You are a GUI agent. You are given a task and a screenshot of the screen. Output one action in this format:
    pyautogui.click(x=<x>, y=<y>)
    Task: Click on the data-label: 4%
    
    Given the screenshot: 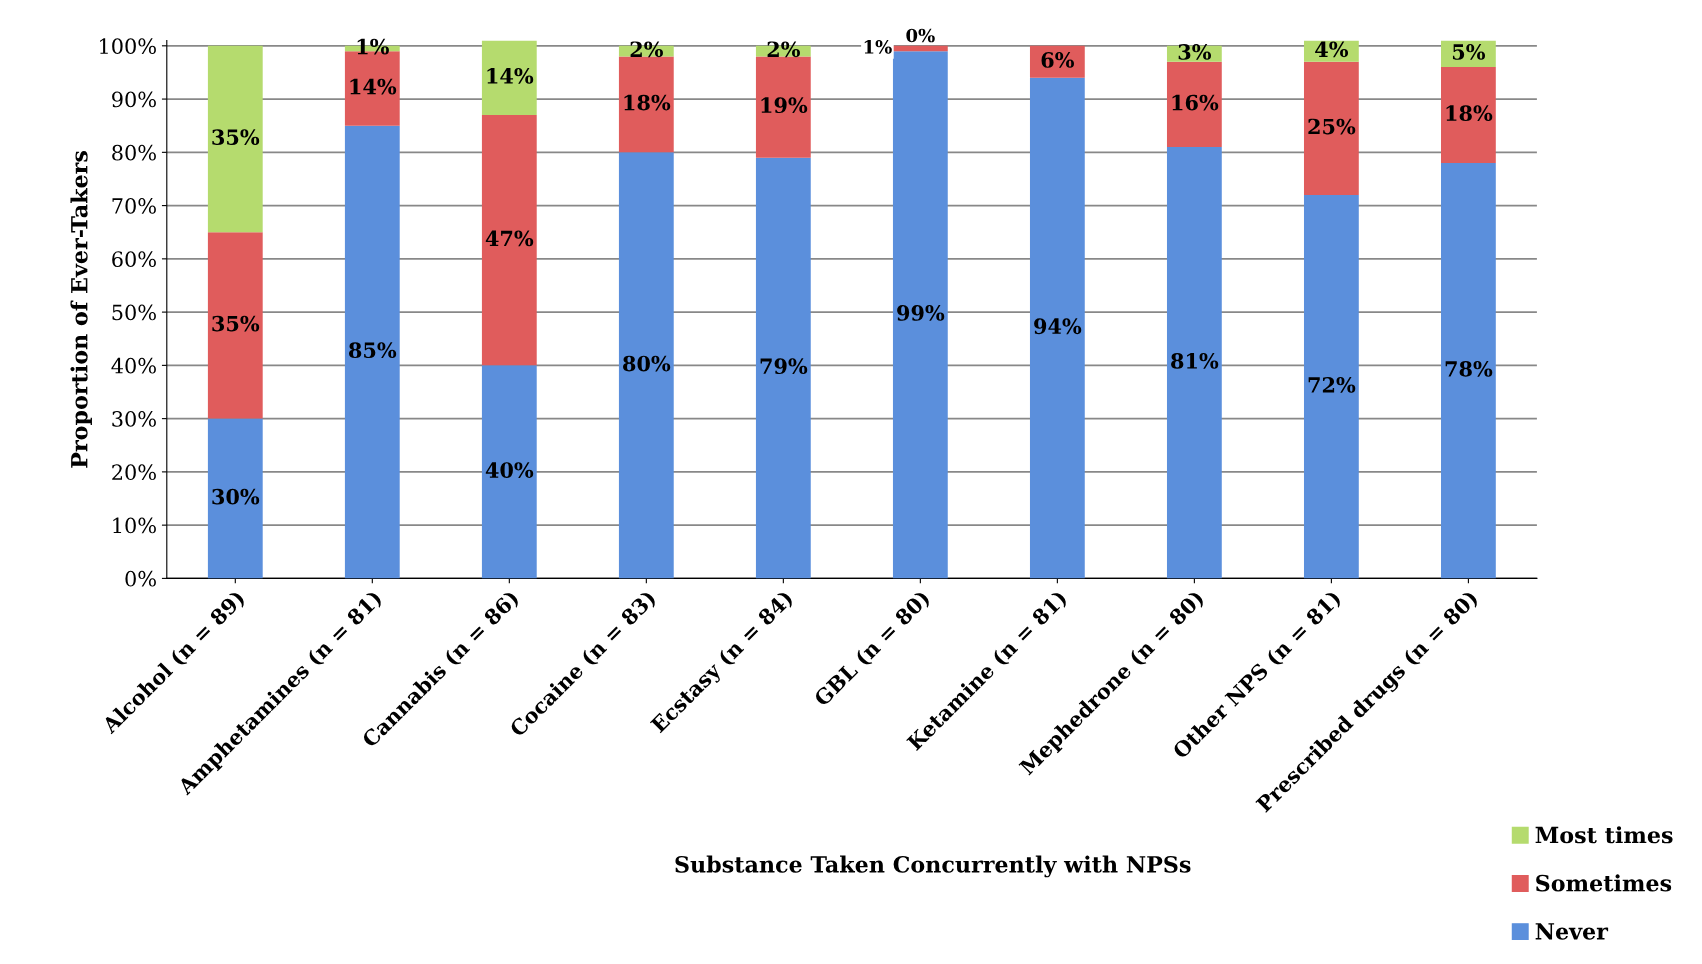 What is the action you would take?
    pyautogui.click(x=1332, y=49)
    